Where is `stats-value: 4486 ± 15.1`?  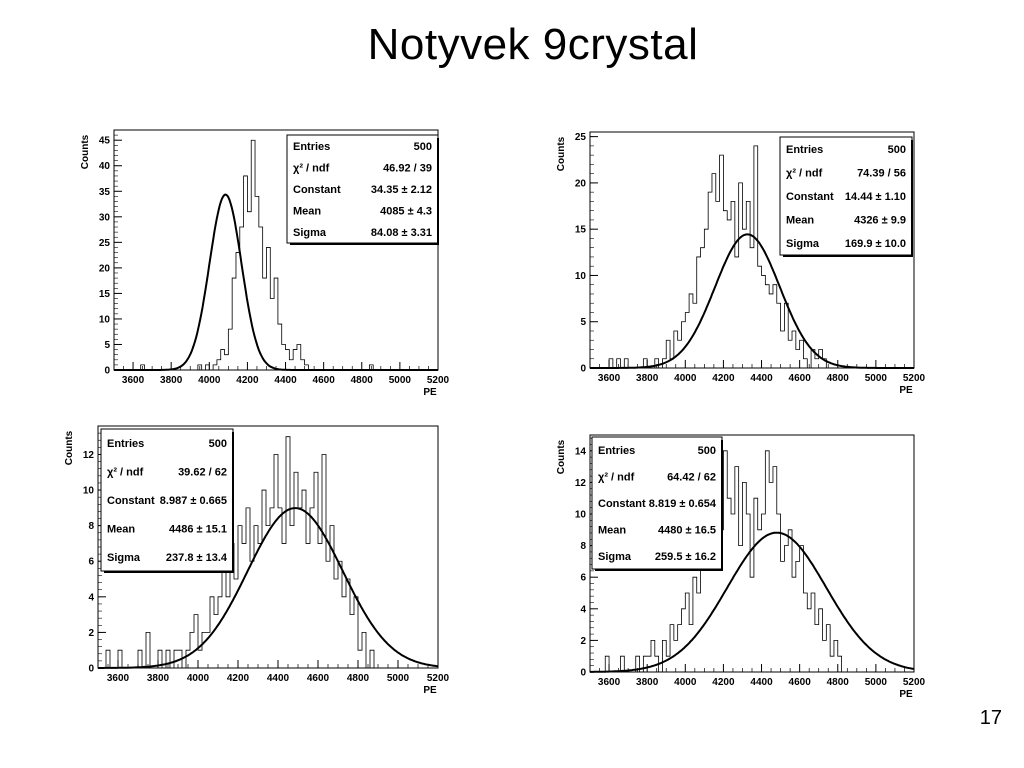 stats-value: 4486 ± 15.1 is located at coordinates (198, 529).